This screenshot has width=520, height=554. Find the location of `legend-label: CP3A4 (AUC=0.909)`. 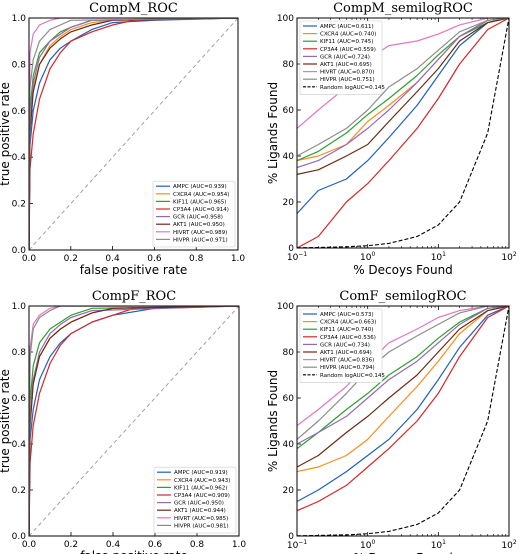

legend-label: CP3A4 (AUC=0.909) is located at coordinates (202, 496).